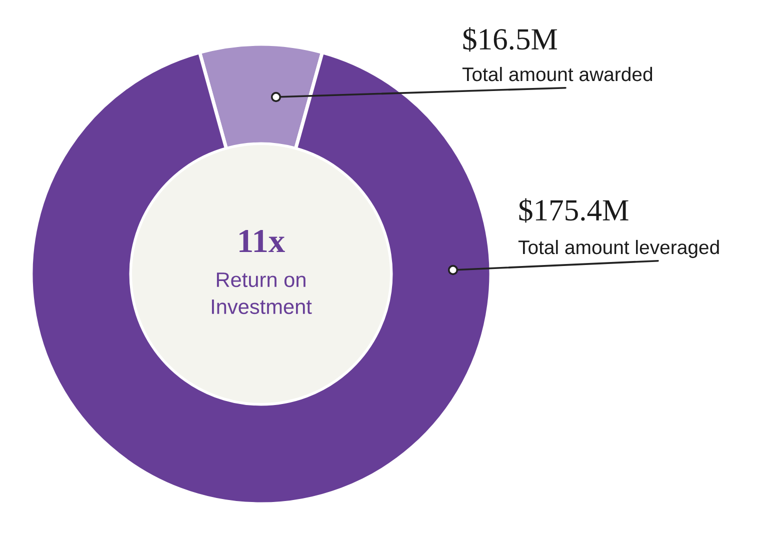 This screenshot has width=767, height=540. Describe the element at coordinates (262, 293) in the screenshot. I see `text: Return on Investment` at that location.